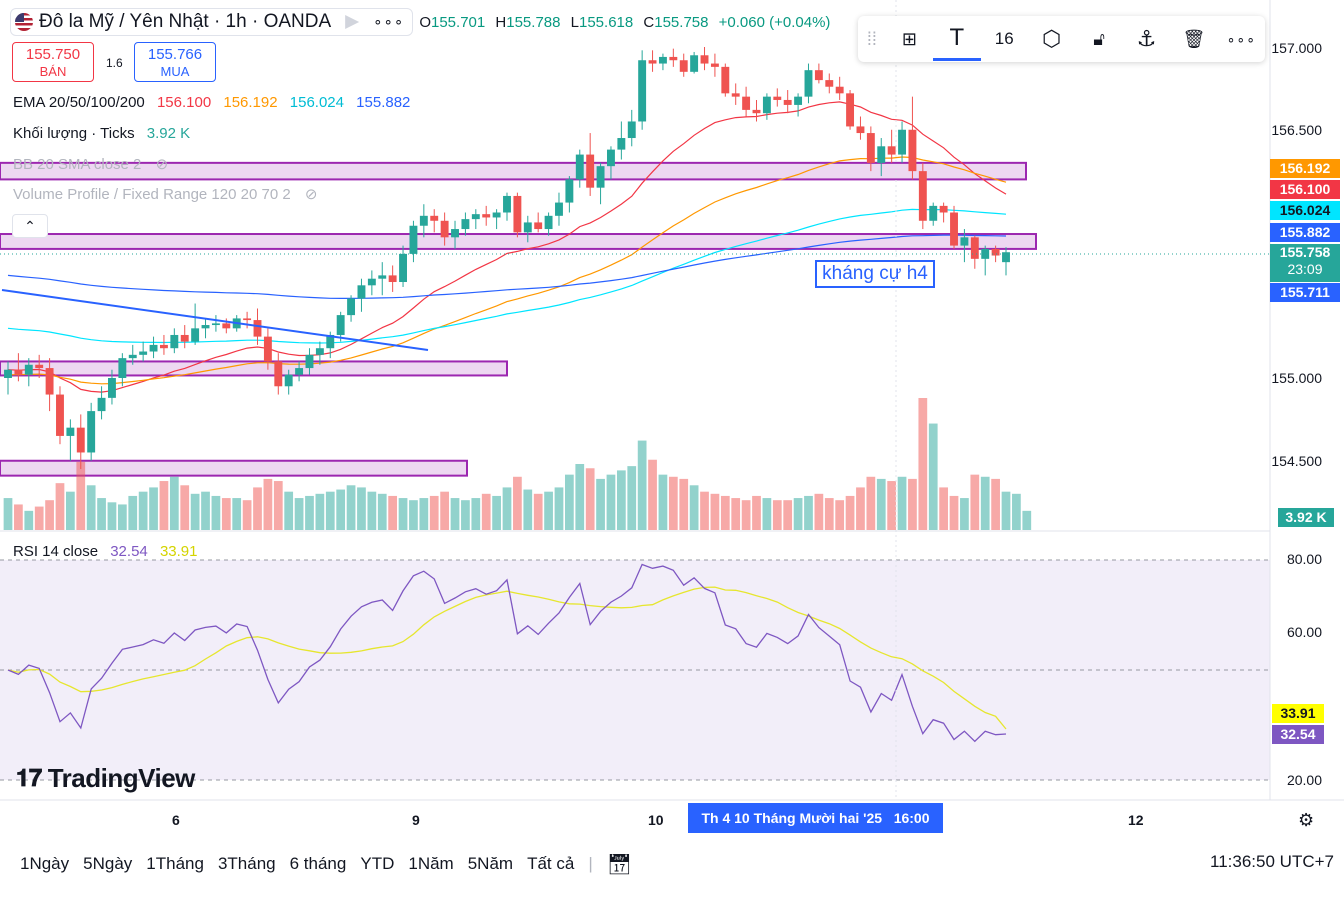 This screenshot has height=898, width=1344. I want to click on ema-label: EMA 20/50/100/200, so click(79, 102).